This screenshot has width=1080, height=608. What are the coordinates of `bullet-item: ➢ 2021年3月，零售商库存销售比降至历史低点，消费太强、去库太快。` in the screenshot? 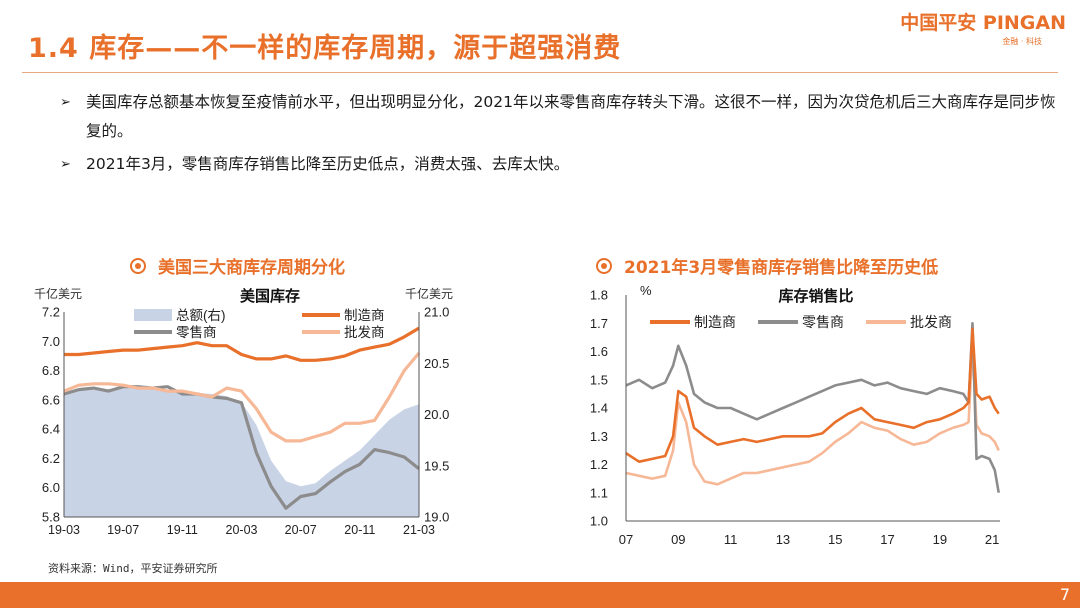 It's located at (560, 164).